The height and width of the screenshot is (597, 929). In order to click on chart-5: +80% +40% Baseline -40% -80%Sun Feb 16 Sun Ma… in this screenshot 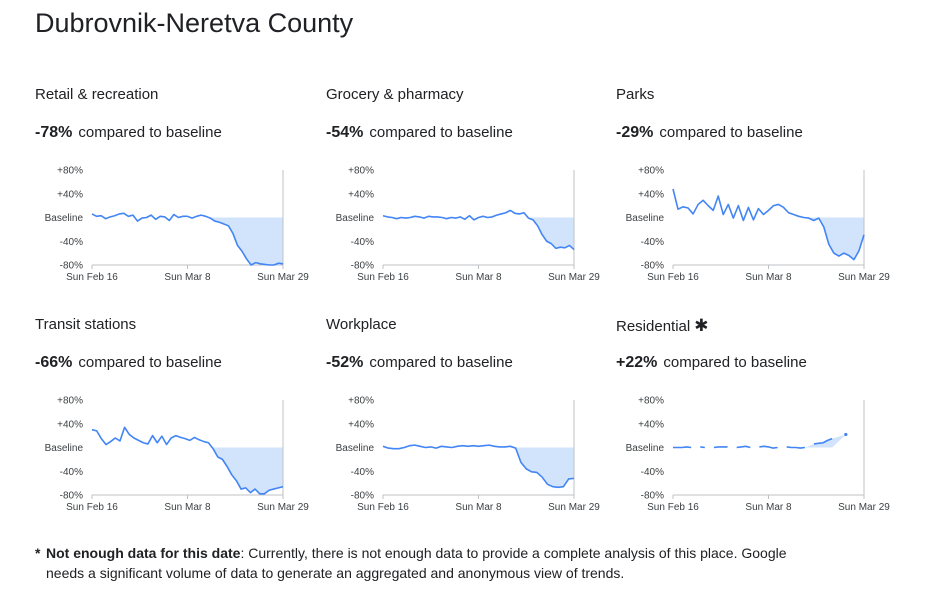, I will do `click(758, 455)`.